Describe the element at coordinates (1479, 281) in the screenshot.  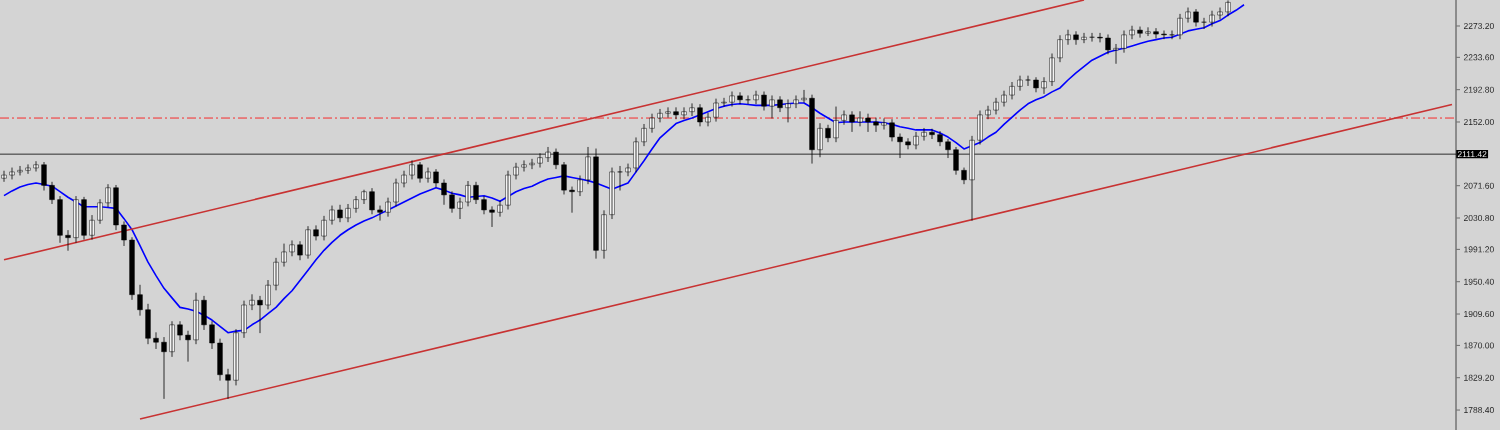
I see `y-tick-label: 1950.40` at that location.